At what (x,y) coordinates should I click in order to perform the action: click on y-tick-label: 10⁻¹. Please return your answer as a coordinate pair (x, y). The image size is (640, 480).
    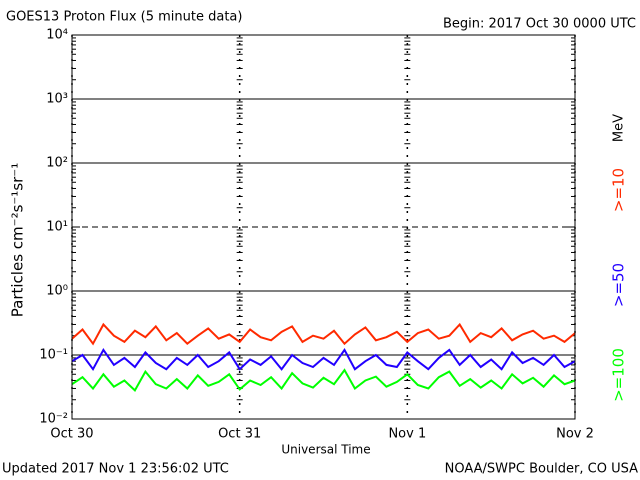
    Looking at the image, I should click on (53, 355).